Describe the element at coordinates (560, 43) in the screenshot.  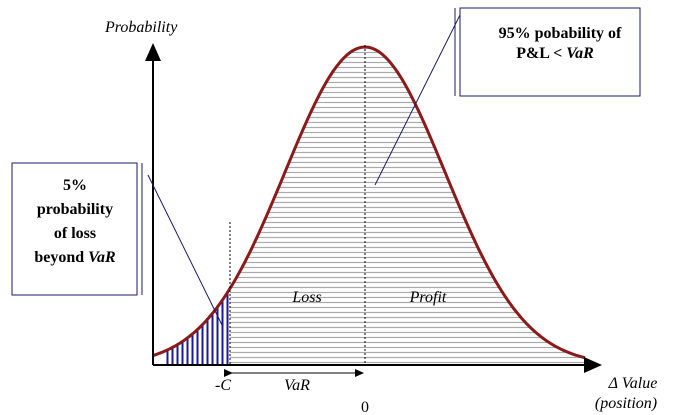
I see `callout-text: 95% pobability of P&L < VaR` at that location.